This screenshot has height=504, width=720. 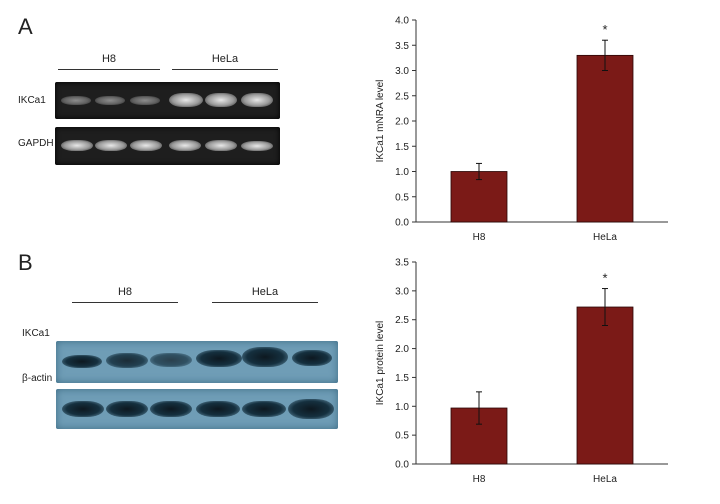 What do you see at coordinates (109, 69) in the screenshot?
I see `panel-a-group-h8-line` at bounding box center [109, 69].